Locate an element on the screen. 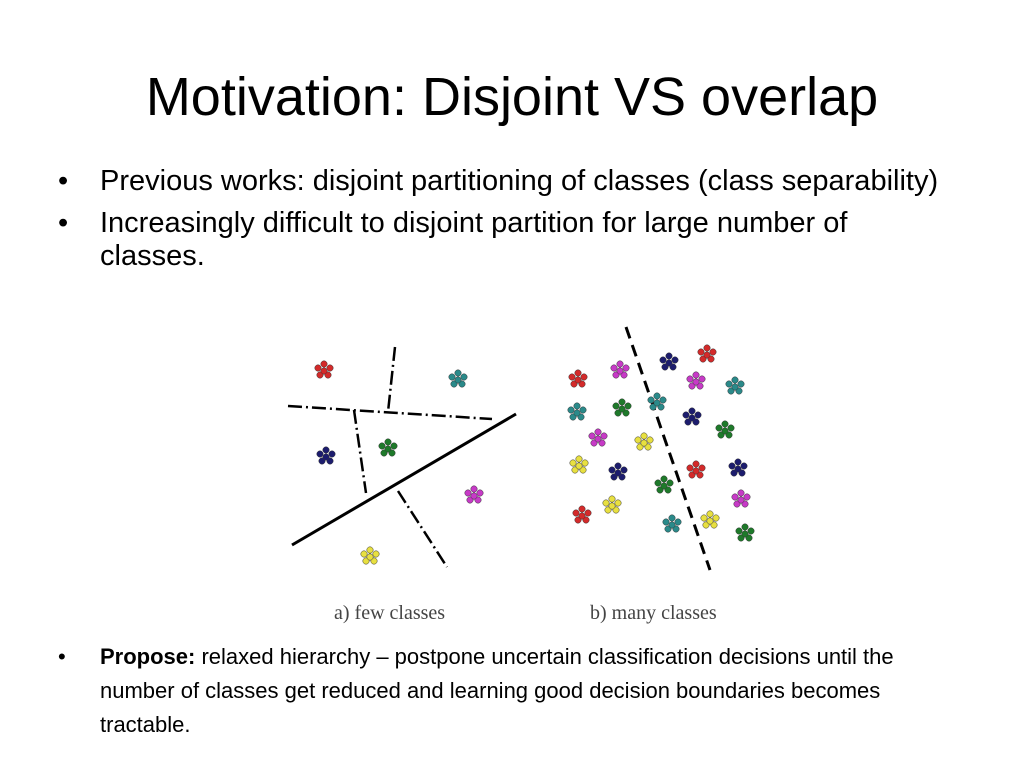 The height and width of the screenshot is (768, 1024). panel-b: b) many classes is located at coordinates (661, 475).